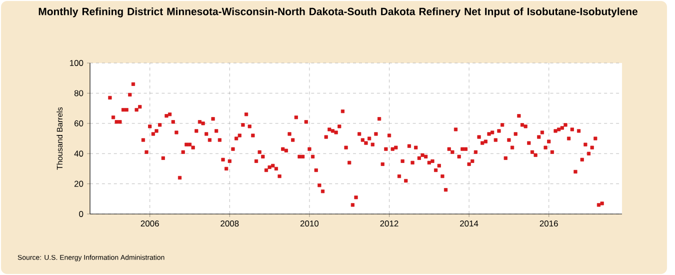 The width and height of the screenshot is (675, 275). Describe the element at coordinates (149, 223) in the screenshot. I see `x-tick-label: 2006` at that location.